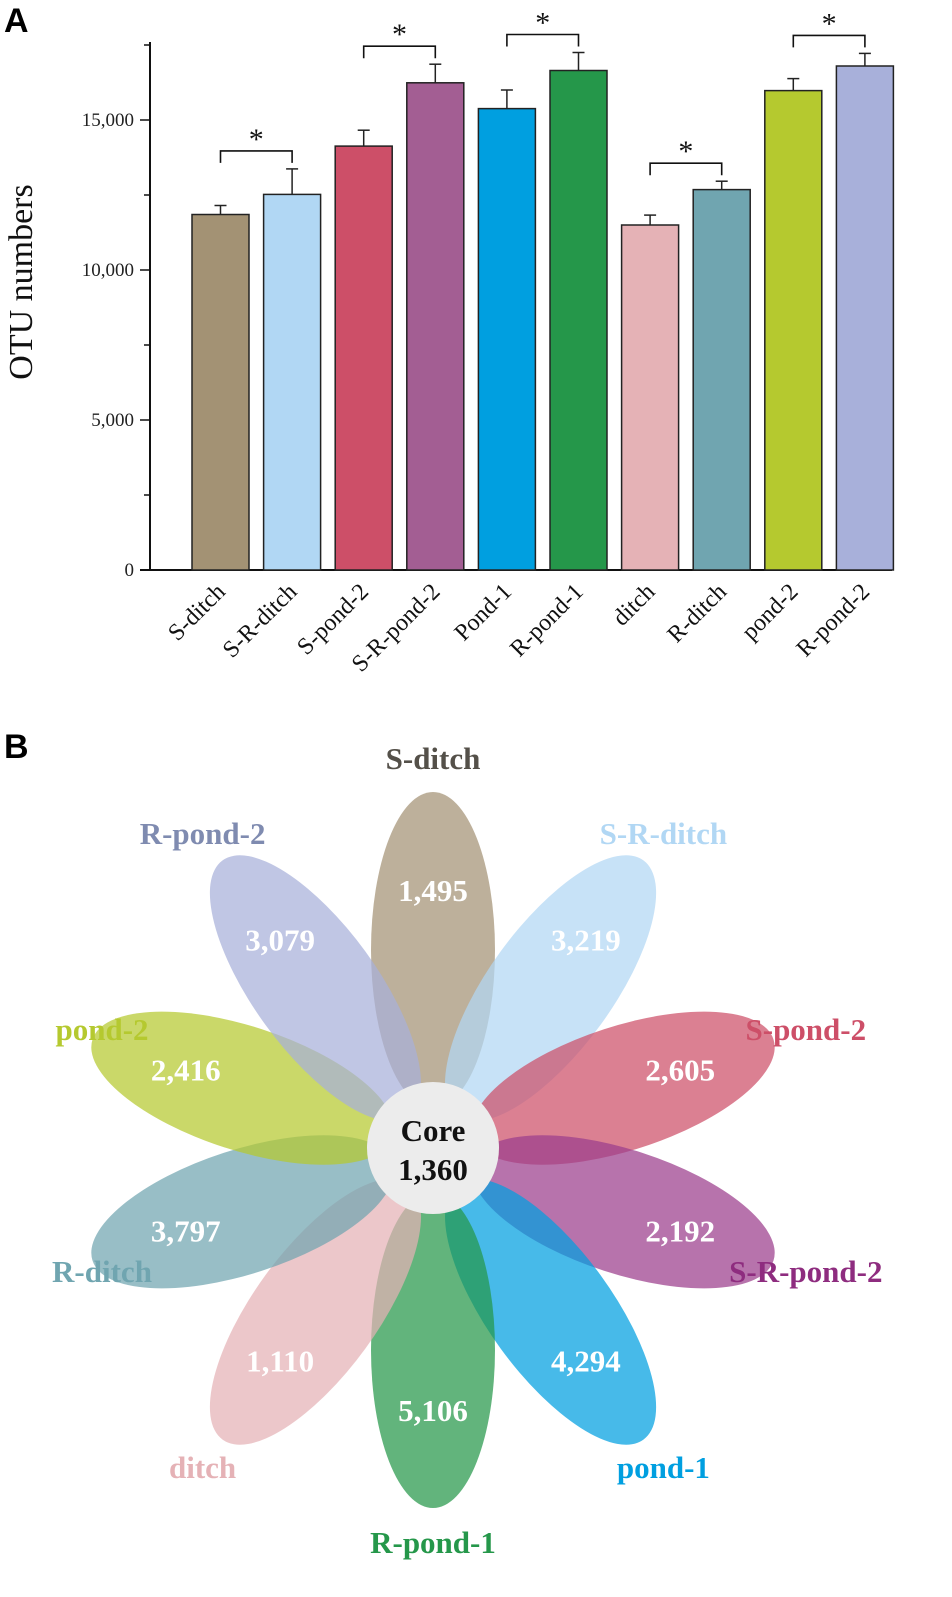  Describe the element at coordinates (483, 612) in the screenshot. I see `x-tick-label: Pond-1` at that location.